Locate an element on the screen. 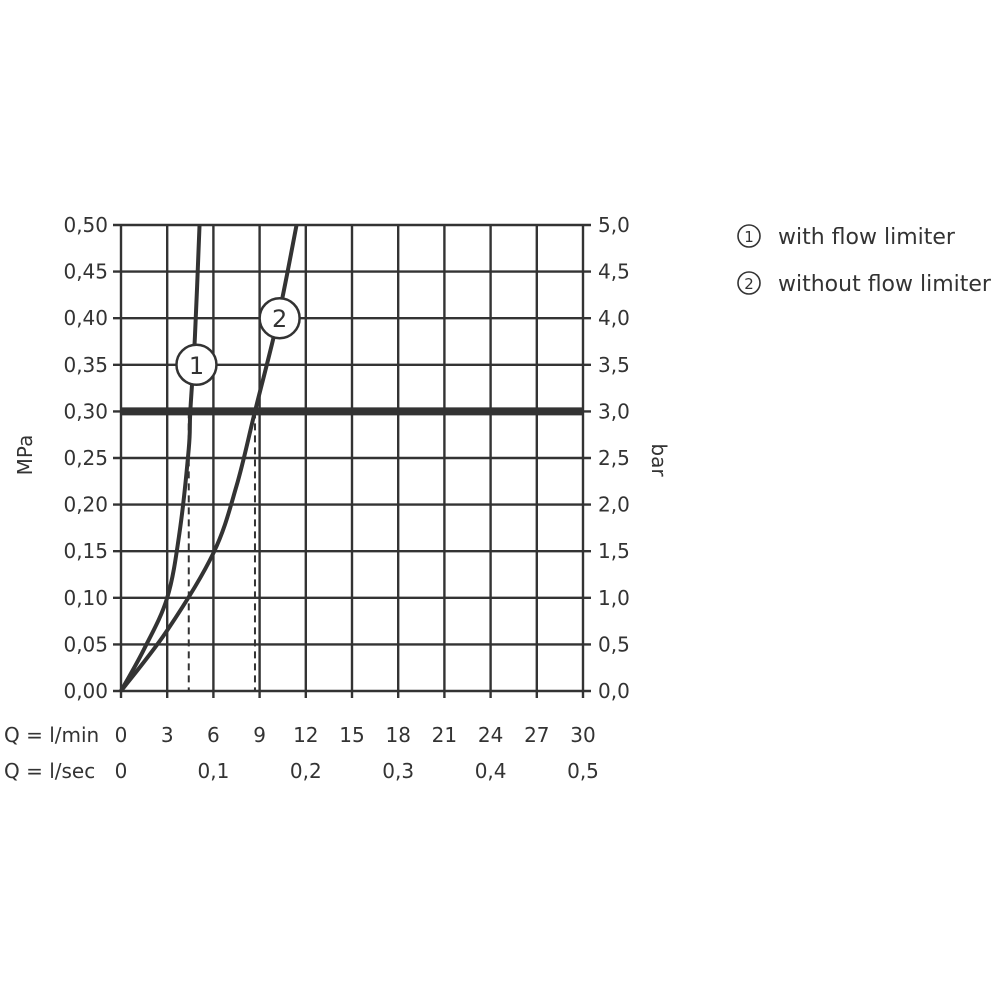 The width and height of the screenshot is (1000, 1000). series-marker-label-2: 2 is located at coordinates (279, 319).